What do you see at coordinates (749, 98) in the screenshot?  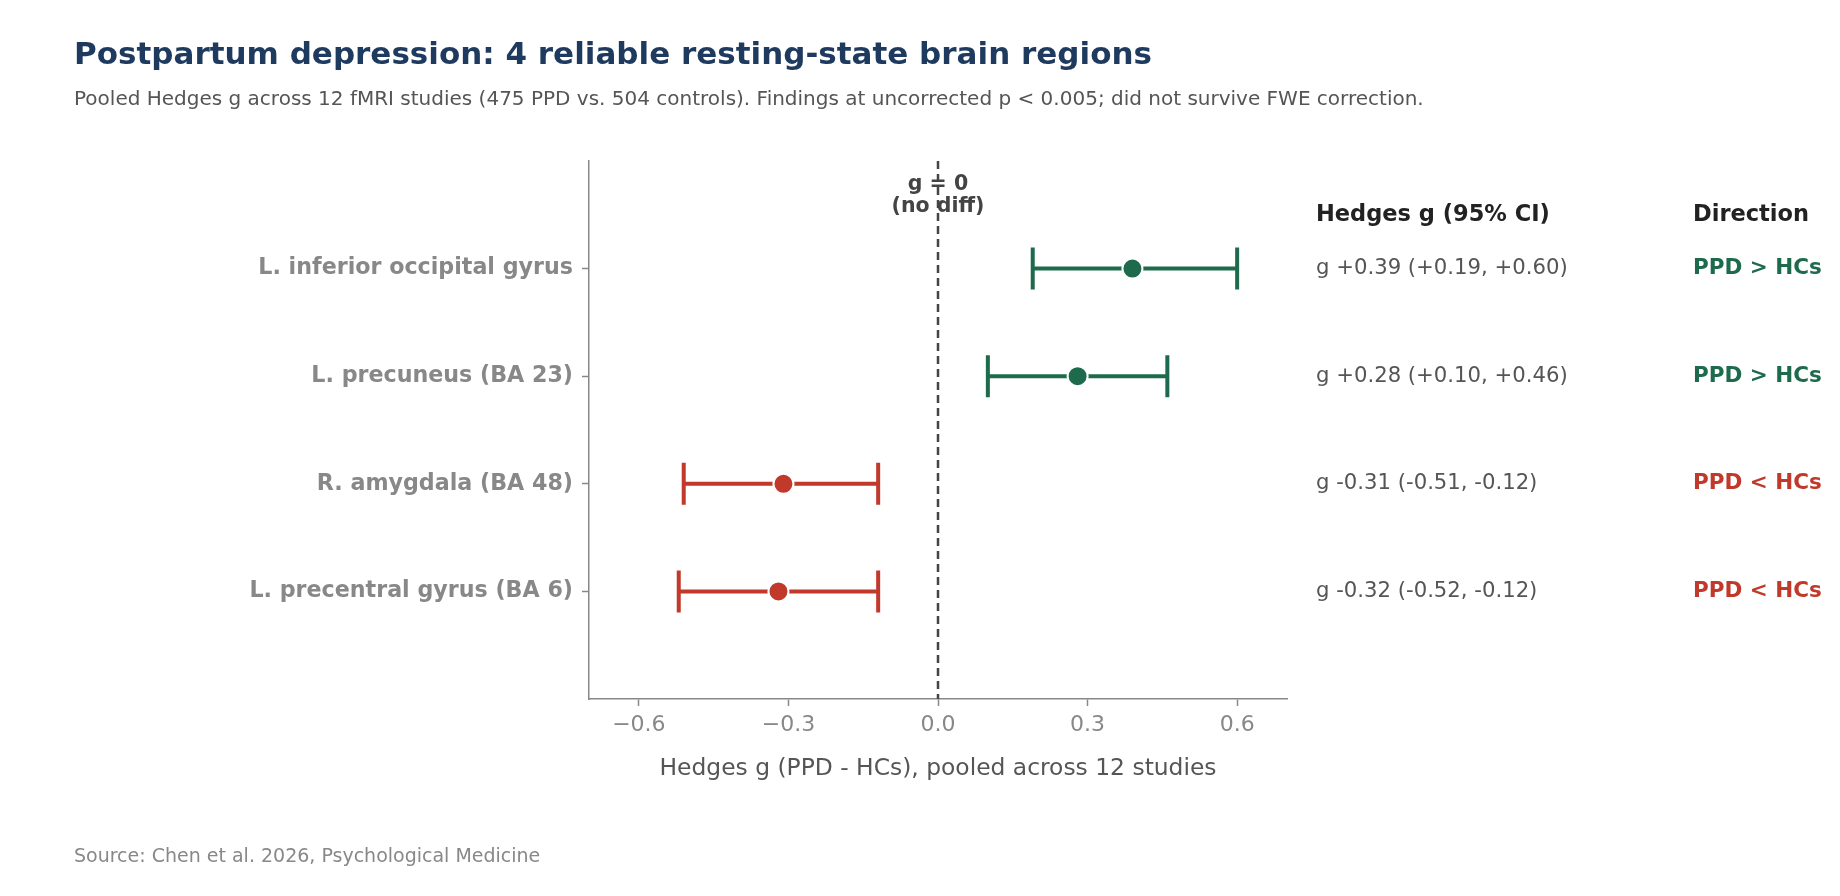 I see `chart-subtitle: Pooled Hedges g across 12 fMRI studies (475 PPD vs. 504 controls). Findings at uncorrected p < 0.005; did not survive FWE correction.` at bounding box center [749, 98].